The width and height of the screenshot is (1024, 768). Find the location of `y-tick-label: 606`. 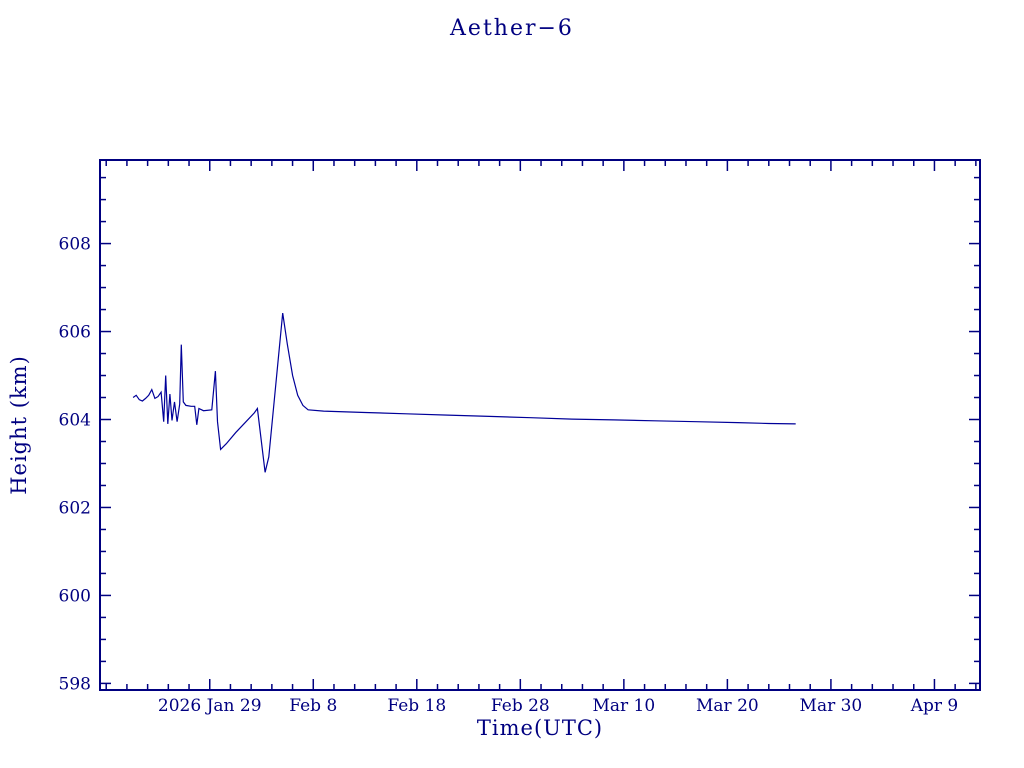

y-tick-label: 606 is located at coordinates (75, 333).